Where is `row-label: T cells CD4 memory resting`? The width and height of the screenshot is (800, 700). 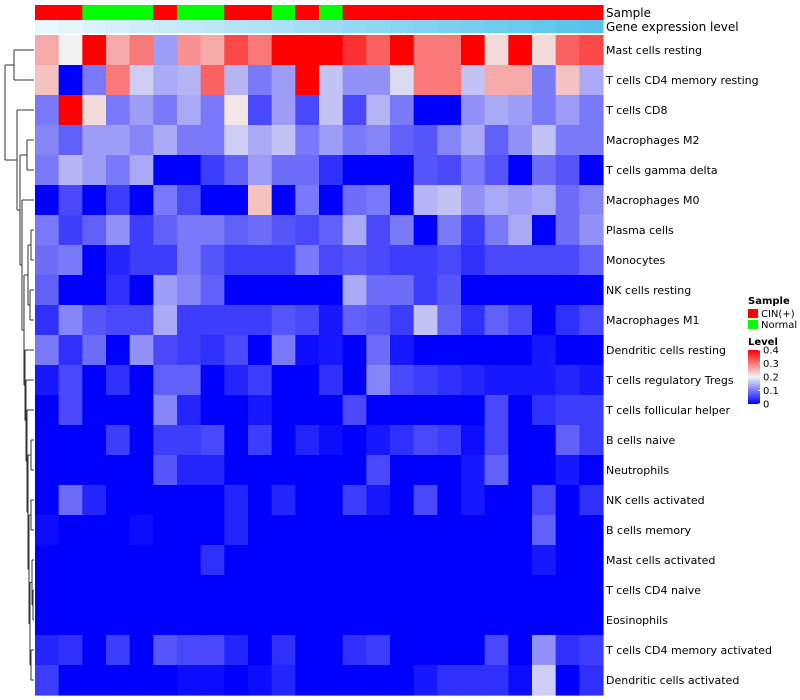 row-label: T cells CD4 memory resting is located at coordinates (682, 80).